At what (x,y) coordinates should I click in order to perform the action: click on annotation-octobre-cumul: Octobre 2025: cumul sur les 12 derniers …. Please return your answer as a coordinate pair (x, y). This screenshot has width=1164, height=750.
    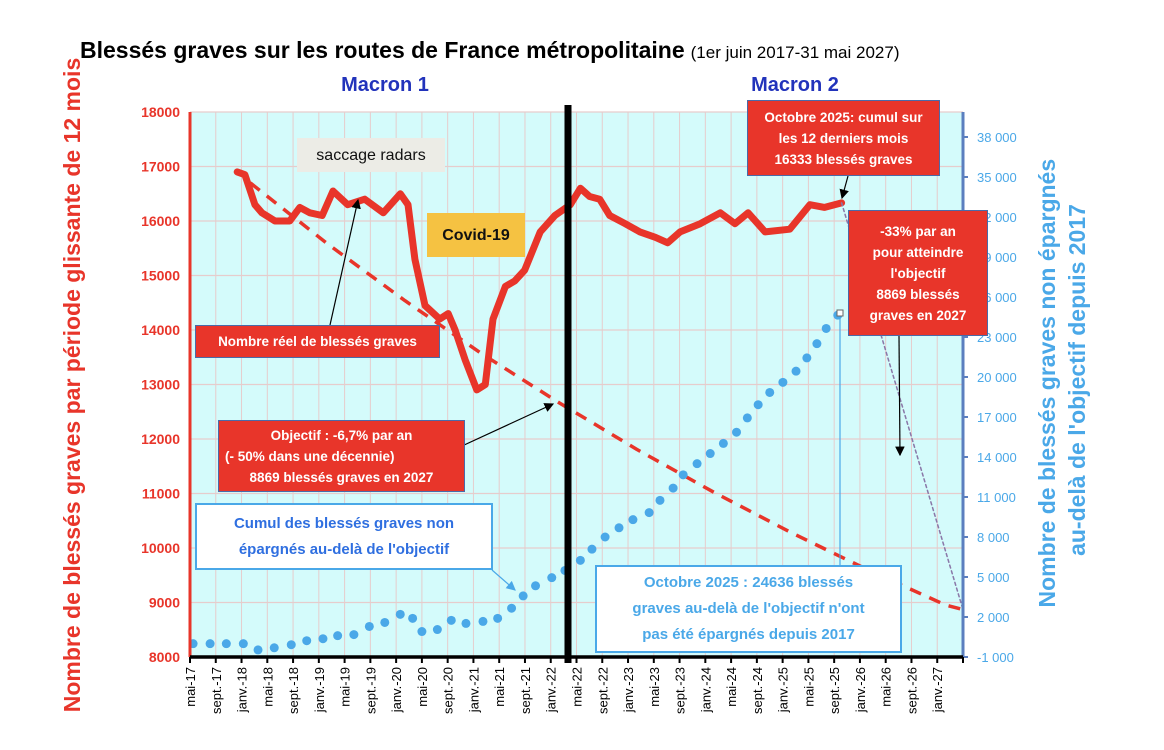
    Looking at the image, I should click on (843, 138).